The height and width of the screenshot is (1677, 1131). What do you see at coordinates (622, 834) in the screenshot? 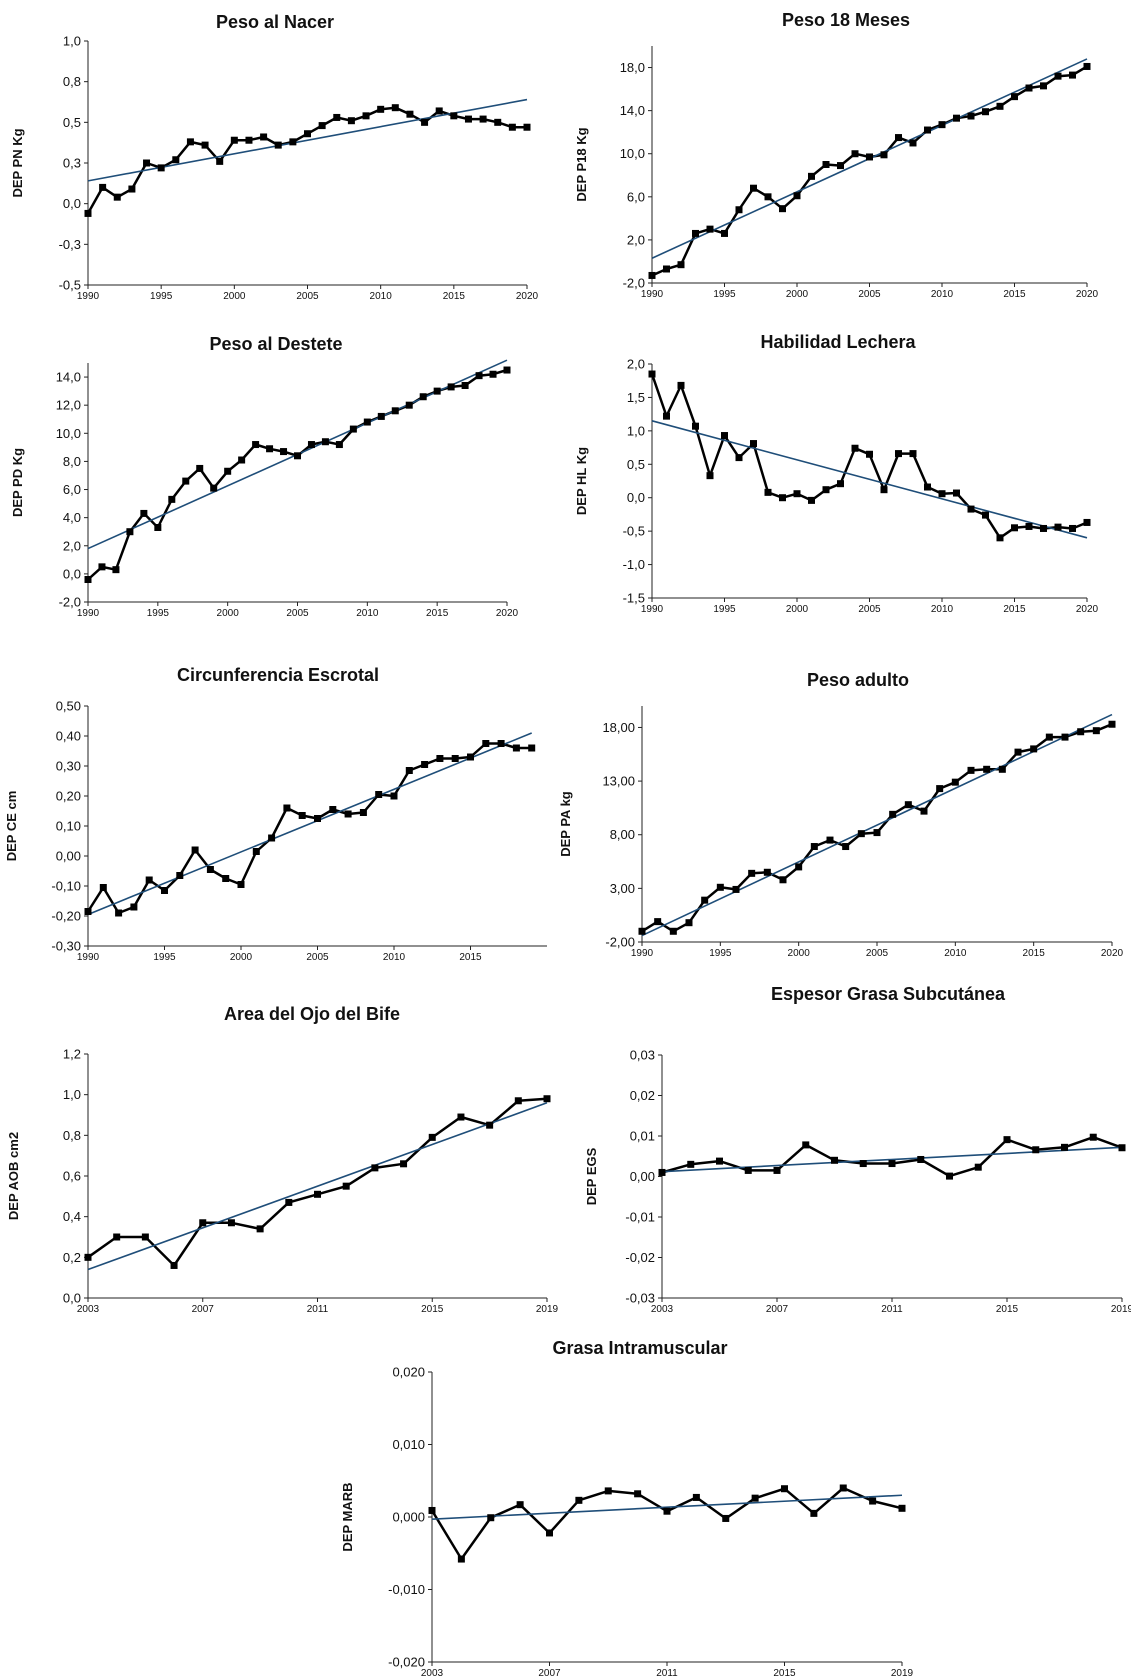
I see `y-tick-label: 8,00` at bounding box center [622, 834].